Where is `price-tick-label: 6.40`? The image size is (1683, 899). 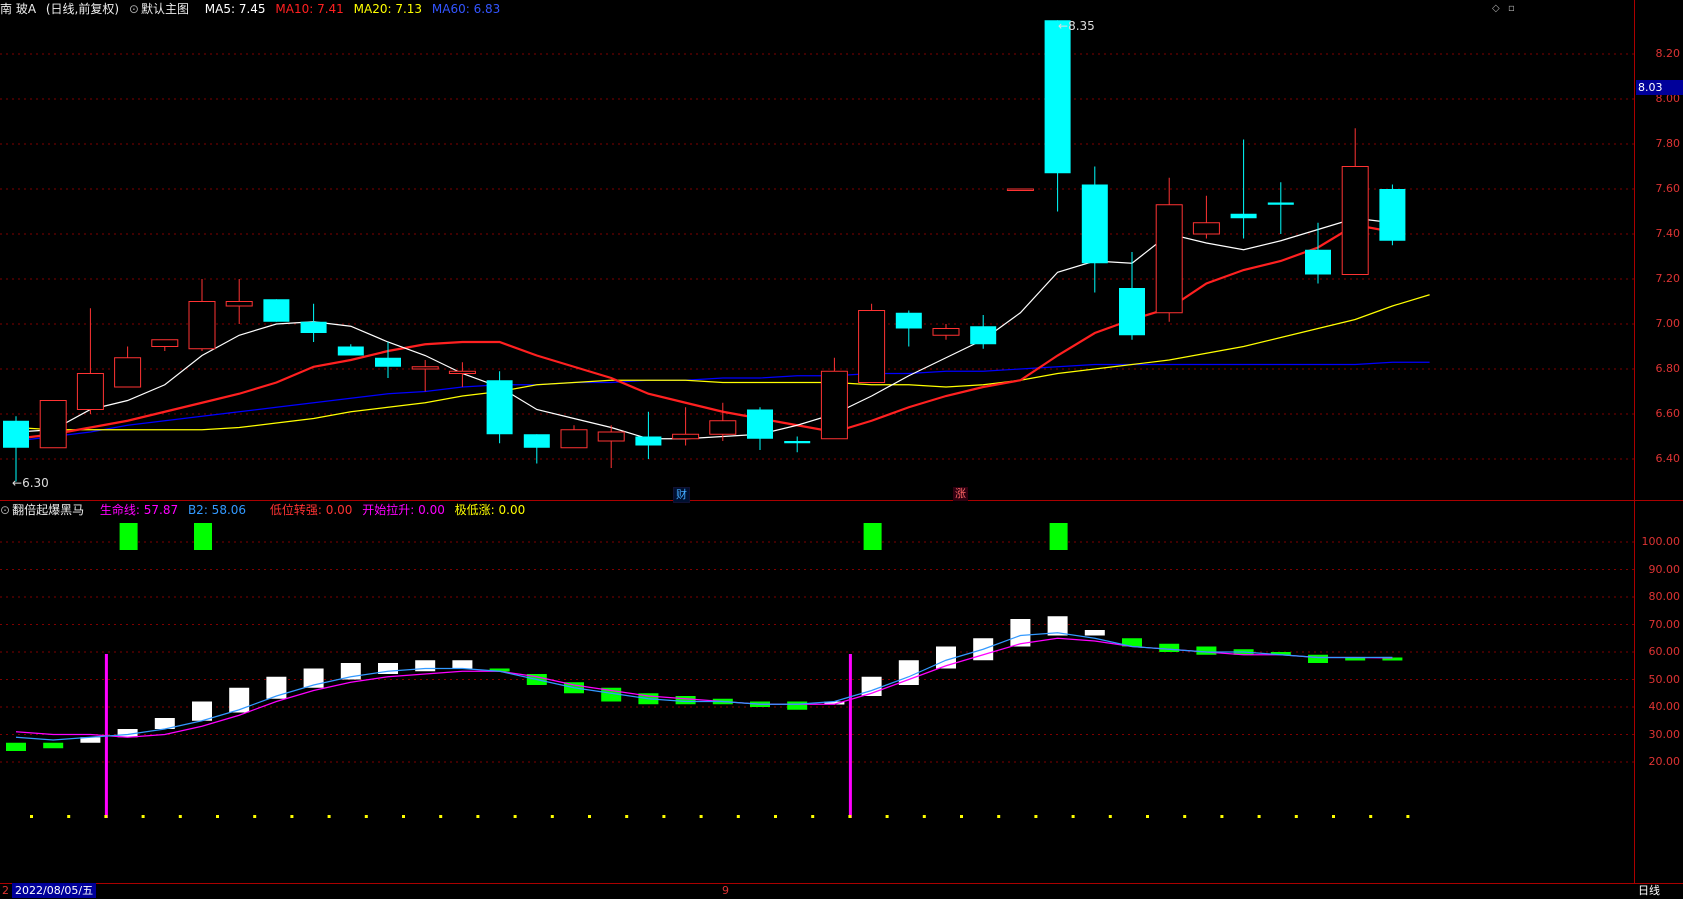
price-tick-label: 6.40 is located at coordinates (1668, 458).